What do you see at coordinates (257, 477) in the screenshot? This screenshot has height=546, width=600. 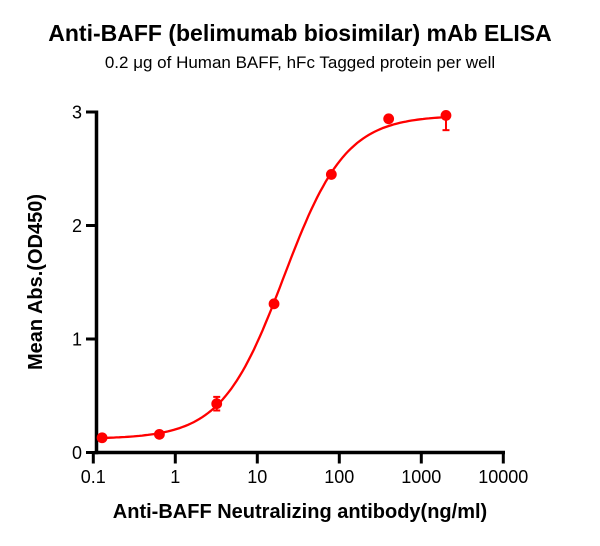 I see `x-tick-label: 10` at bounding box center [257, 477].